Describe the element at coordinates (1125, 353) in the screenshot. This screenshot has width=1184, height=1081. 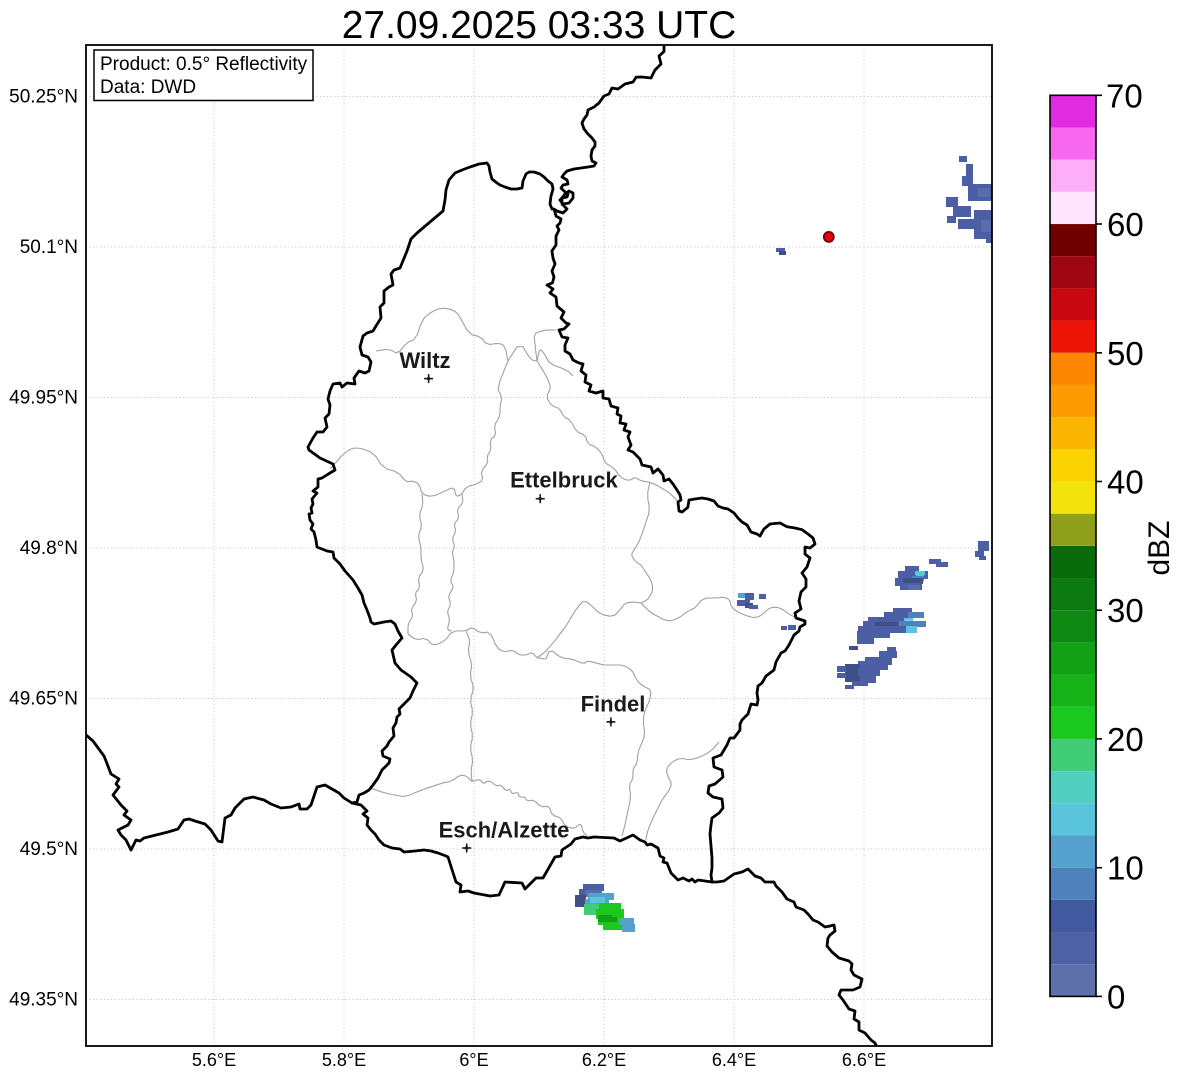
I see `svg-text: 50` at that location.